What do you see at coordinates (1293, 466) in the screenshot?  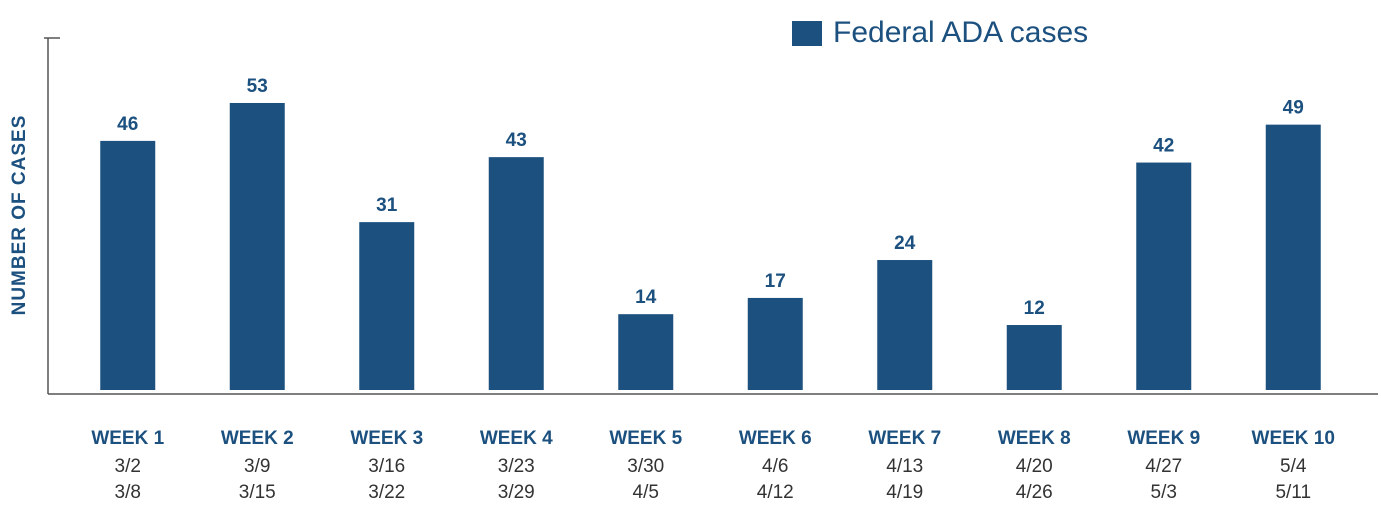 I see `x-tick-date: 5/4` at bounding box center [1293, 466].